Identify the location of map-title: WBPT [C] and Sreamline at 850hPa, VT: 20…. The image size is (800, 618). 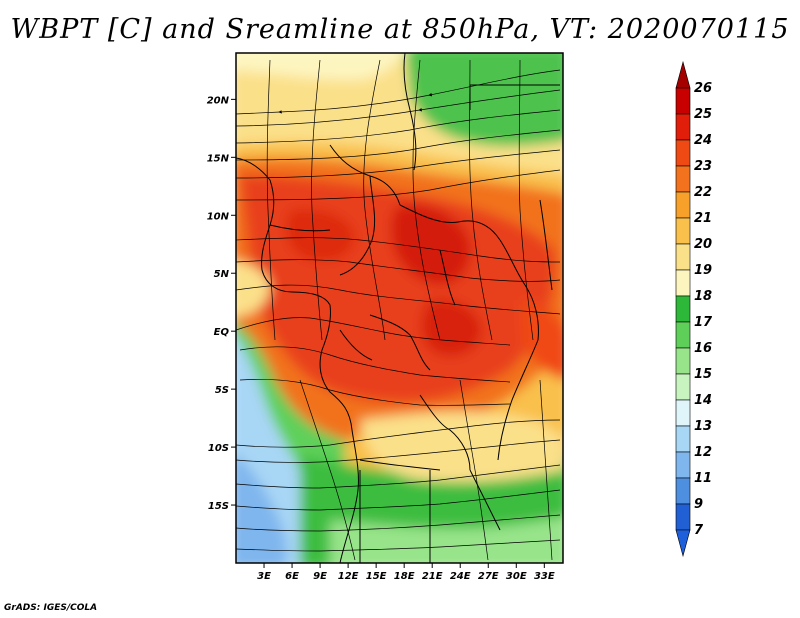
(400, 29).